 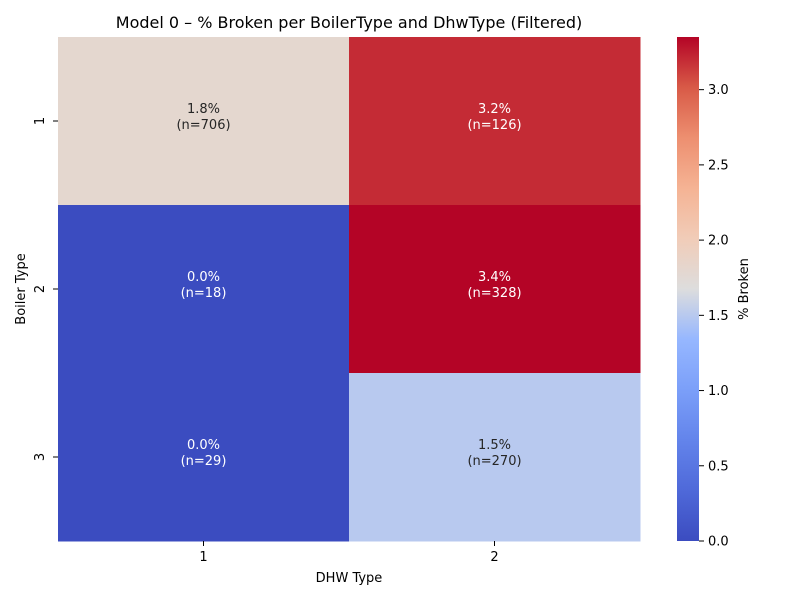 I want to click on x-tick-label: 1, so click(x=203, y=557).